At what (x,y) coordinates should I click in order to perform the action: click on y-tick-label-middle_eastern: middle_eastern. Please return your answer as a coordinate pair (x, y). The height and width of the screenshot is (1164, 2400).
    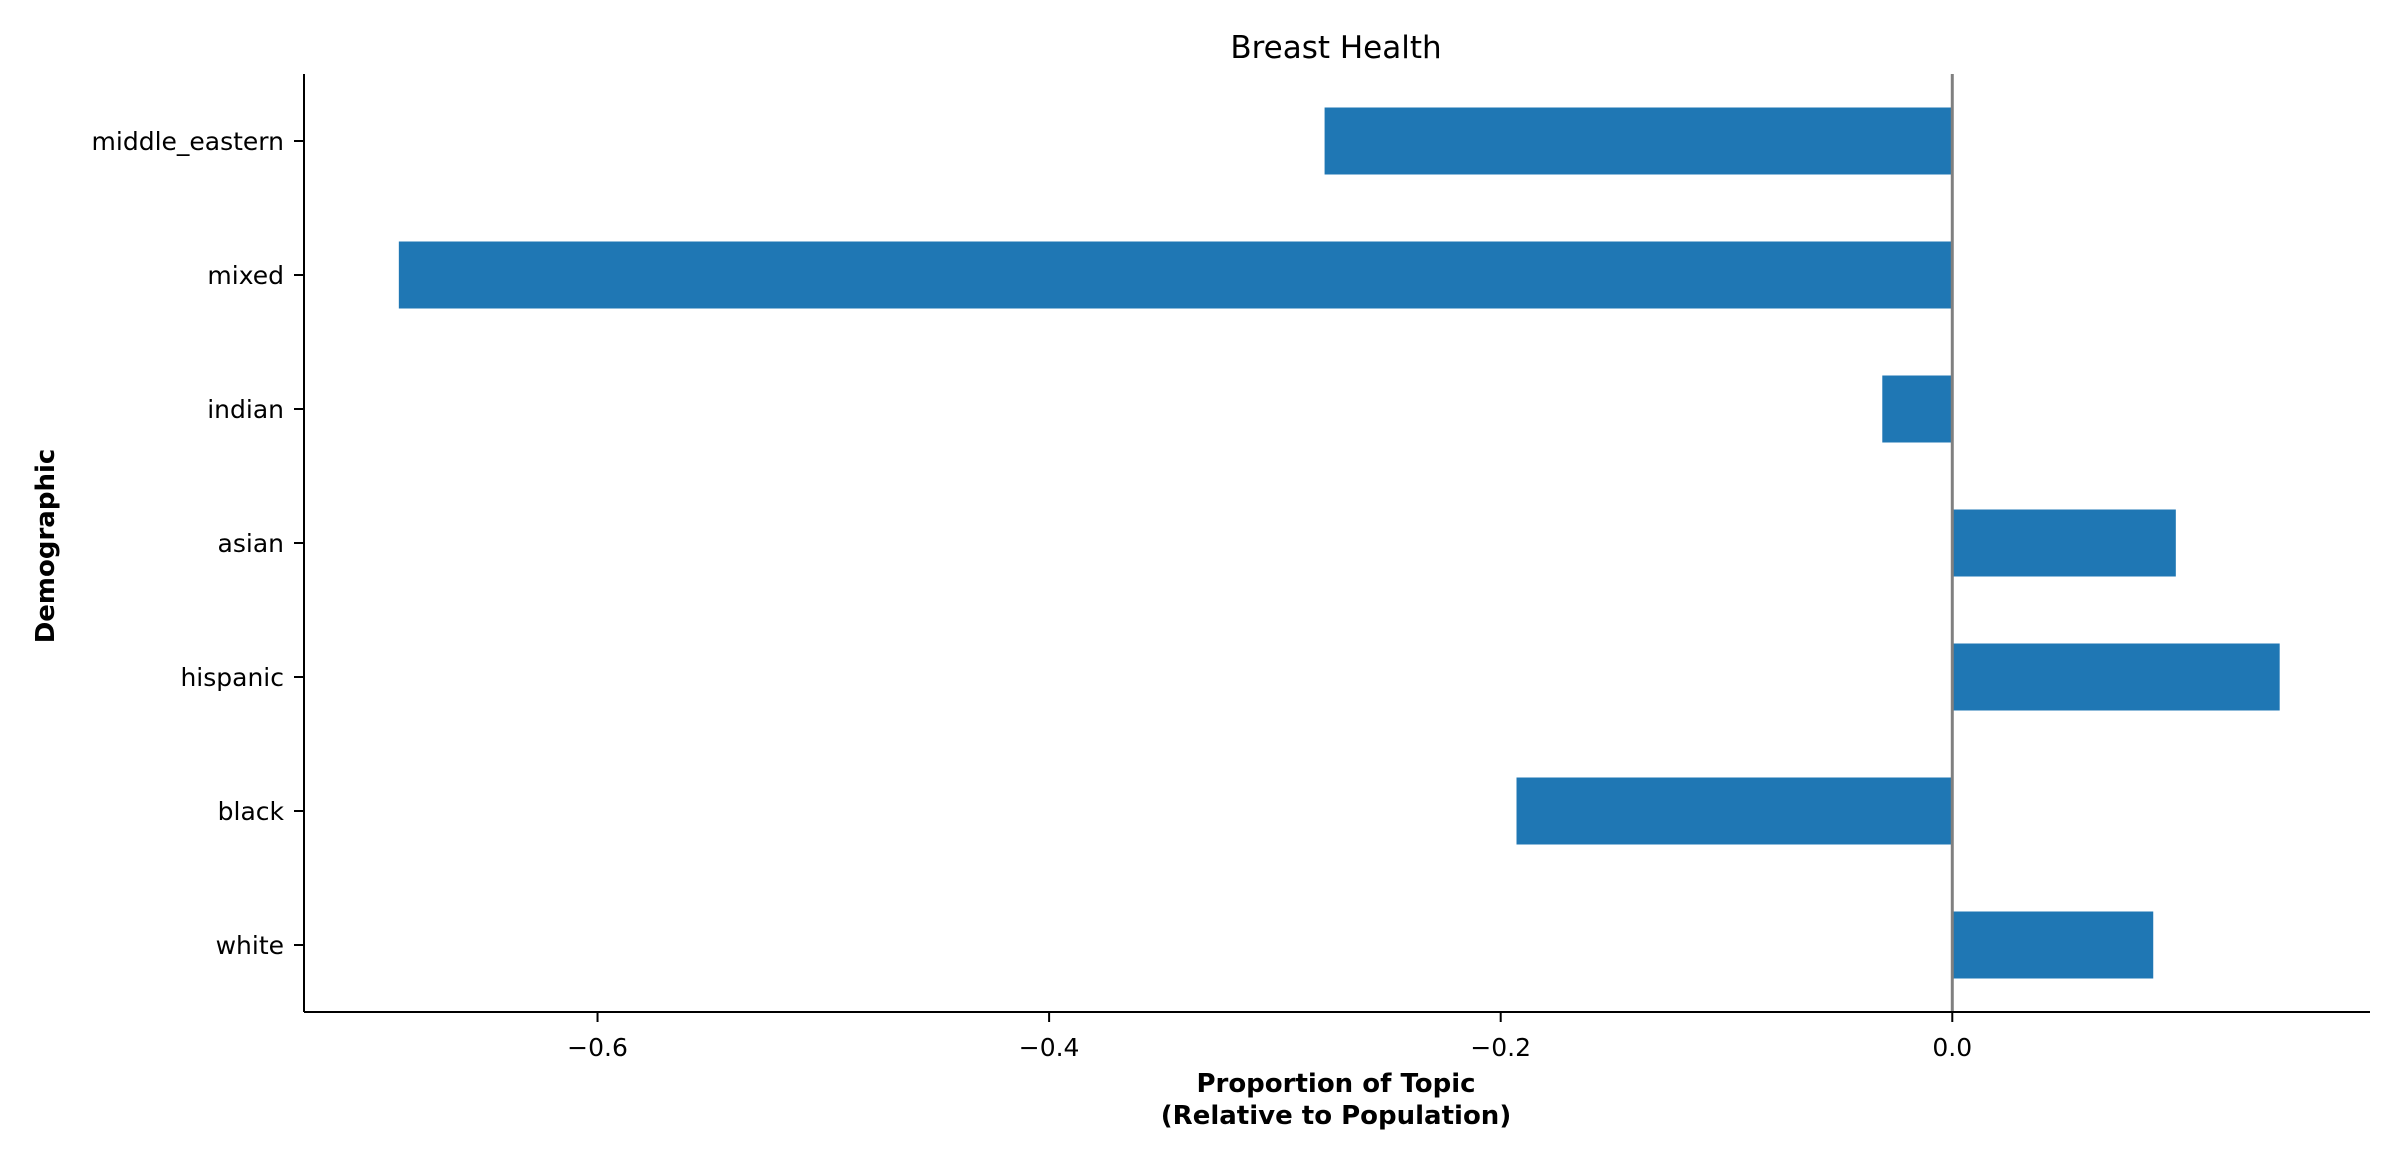
    Looking at the image, I should click on (188, 141).